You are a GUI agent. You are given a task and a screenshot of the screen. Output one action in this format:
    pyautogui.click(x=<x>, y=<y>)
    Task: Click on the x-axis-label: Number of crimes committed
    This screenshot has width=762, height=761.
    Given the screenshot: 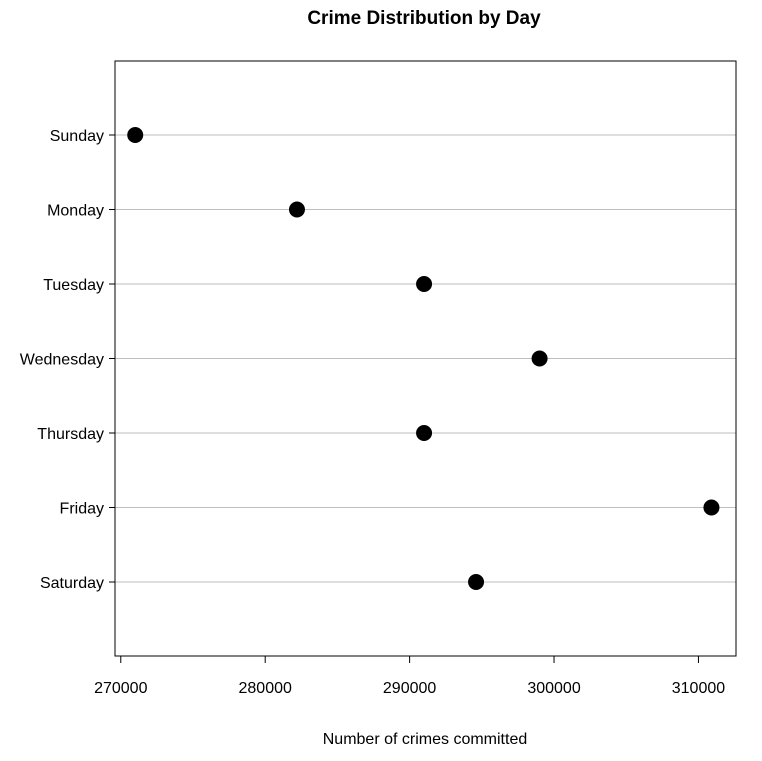 What is the action you would take?
    pyautogui.click(x=425, y=739)
    